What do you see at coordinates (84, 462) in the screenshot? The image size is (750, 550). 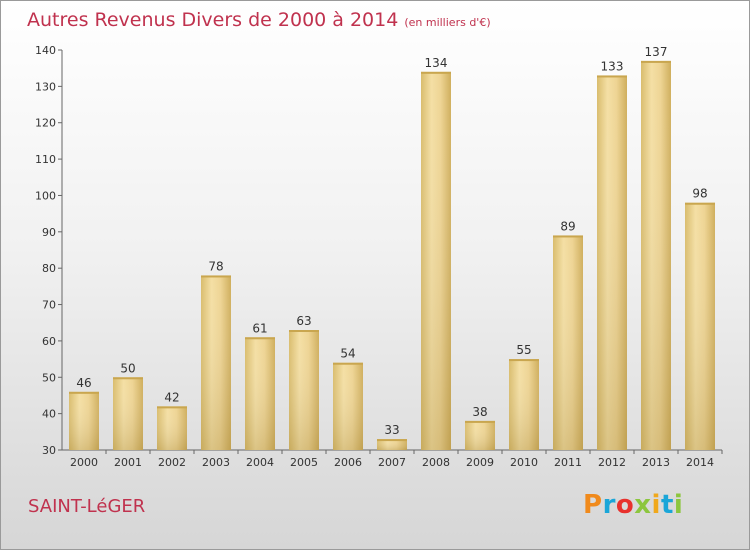 I see `x-tick-label: 2000` at bounding box center [84, 462].